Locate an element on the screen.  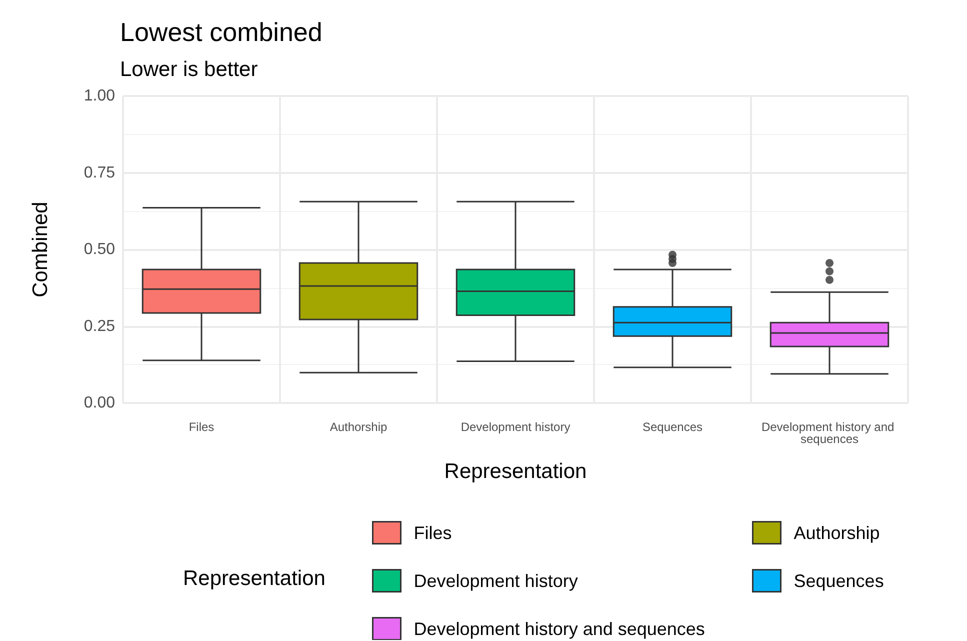
y-tick-label: 1.00 is located at coordinates (100, 96).